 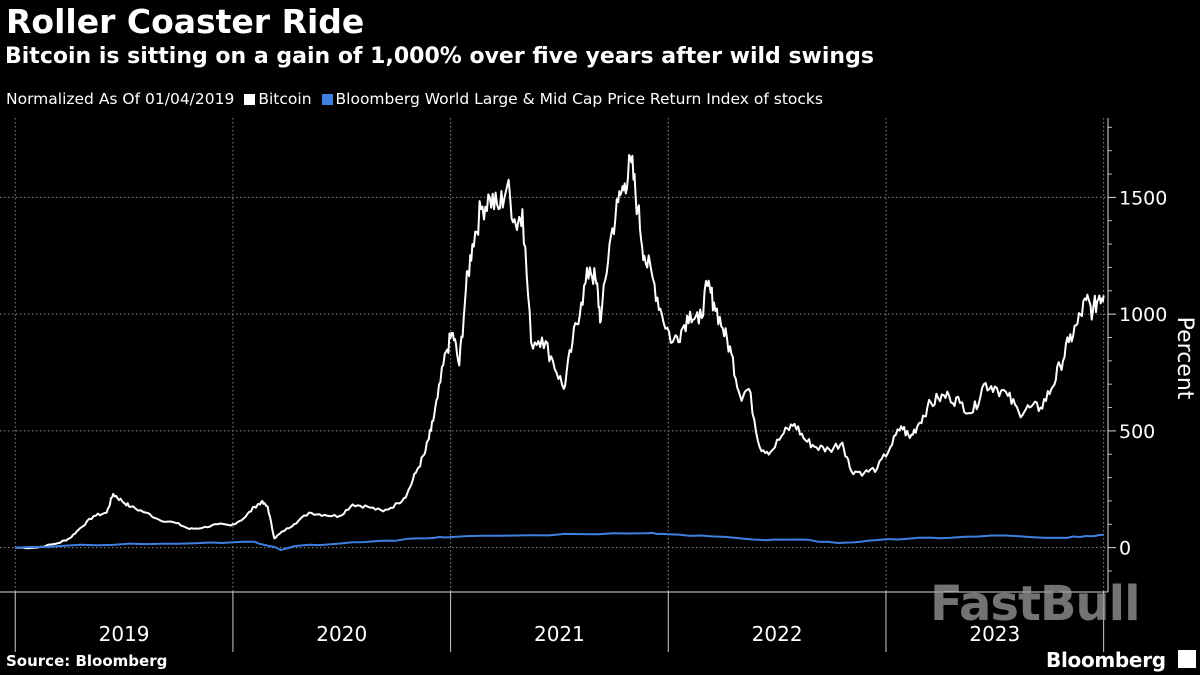 What do you see at coordinates (1187, 659) in the screenshot?
I see `terminal-icon` at bounding box center [1187, 659].